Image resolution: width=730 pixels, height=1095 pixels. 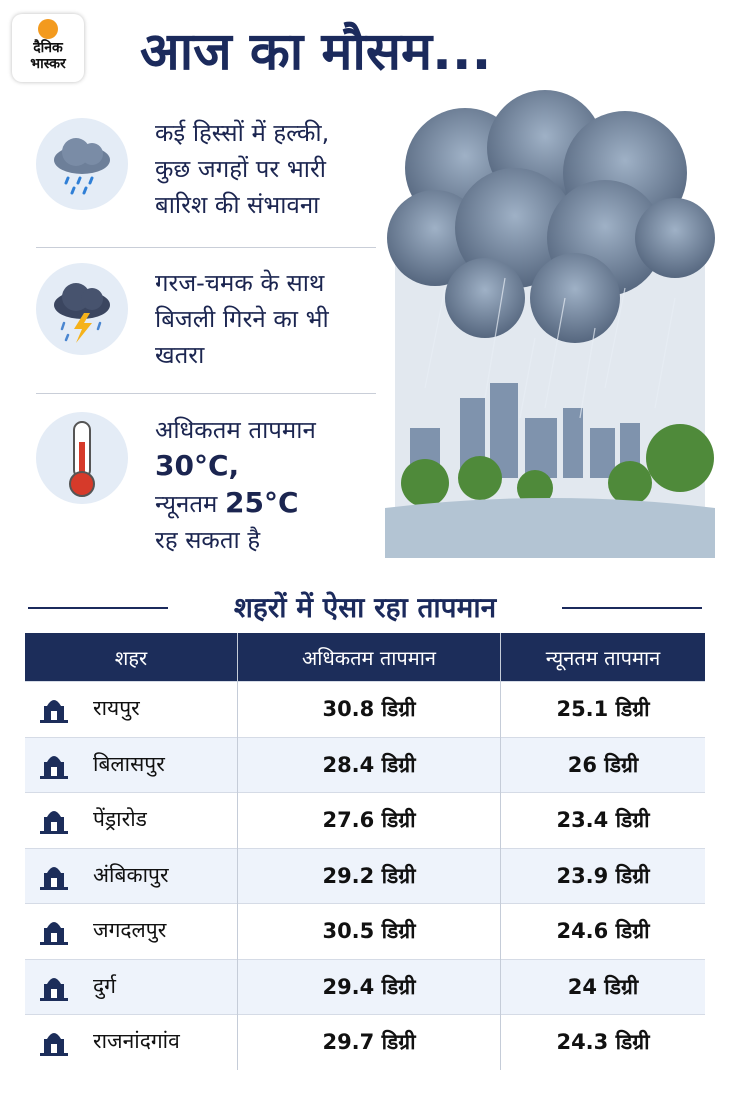 What do you see at coordinates (82, 458) in the screenshot?
I see `thermometer-icon` at bounding box center [82, 458].